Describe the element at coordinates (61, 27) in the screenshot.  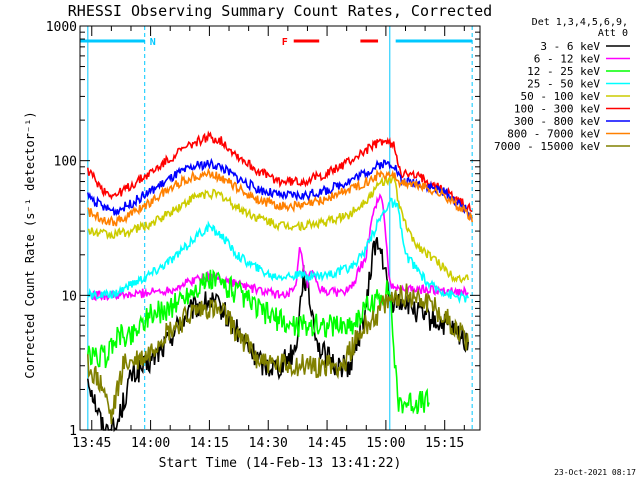
I see `y-tick-label: 1000` at that location.